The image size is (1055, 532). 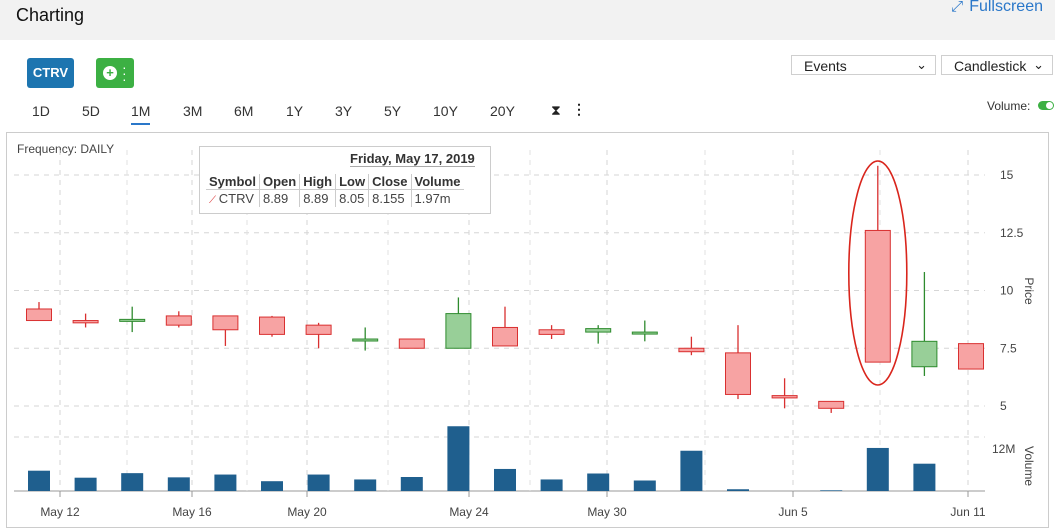 I want to click on tooltip-cell: 8.05, so click(x=352, y=198).